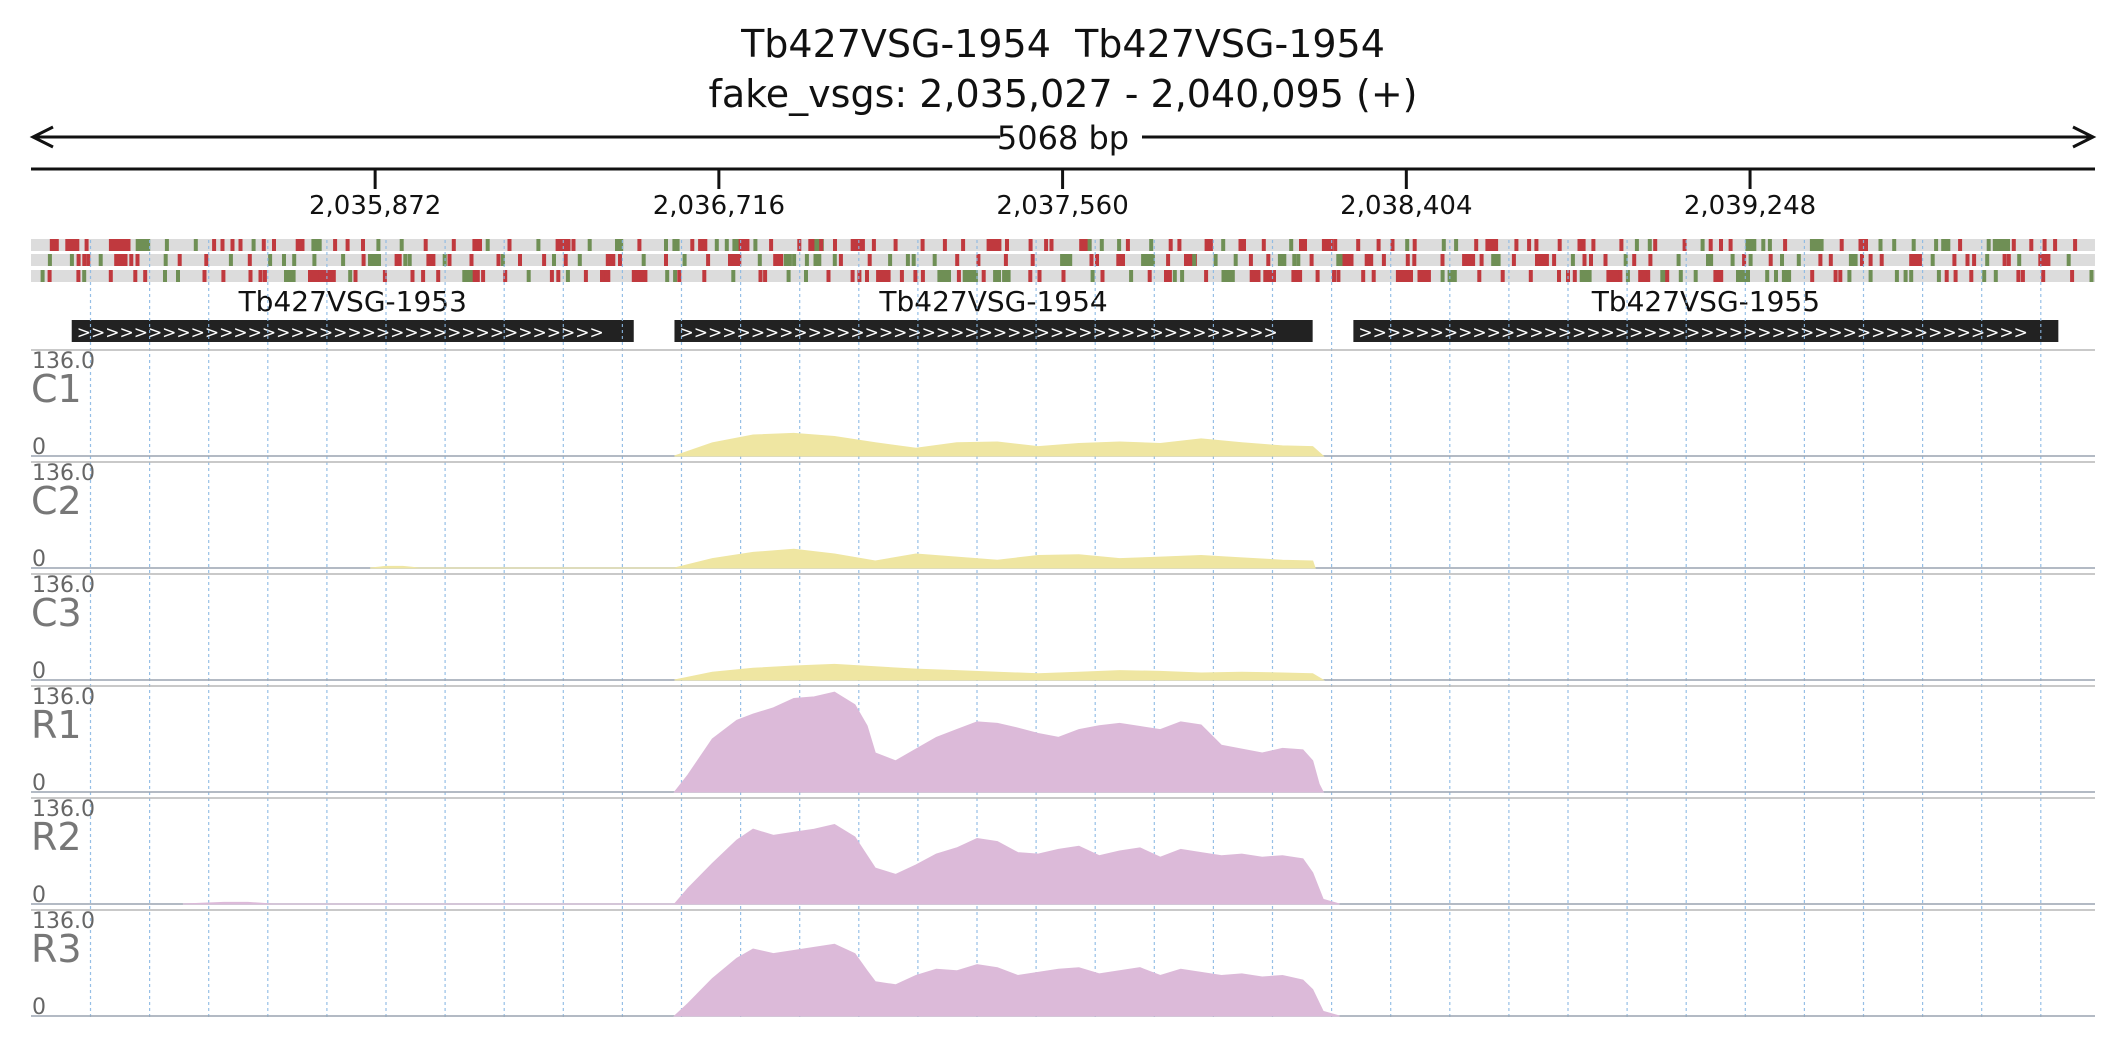 The width and height of the screenshot is (2126, 1054). Describe the element at coordinates (1063, 138) in the screenshot. I see `span-length-label: 5068 bp` at that location.